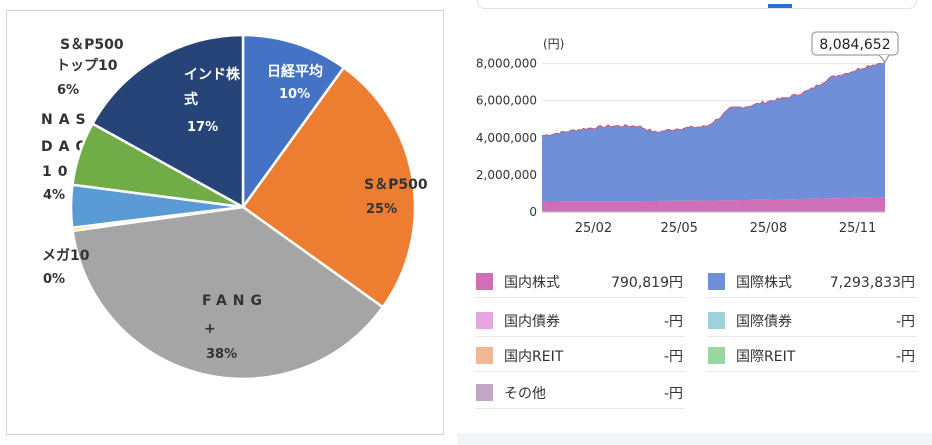 Image resolution: width=932 pixels, height=445 pixels. Describe the element at coordinates (525, 394) in the screenshot. I see `legend-name: その他` at that location.